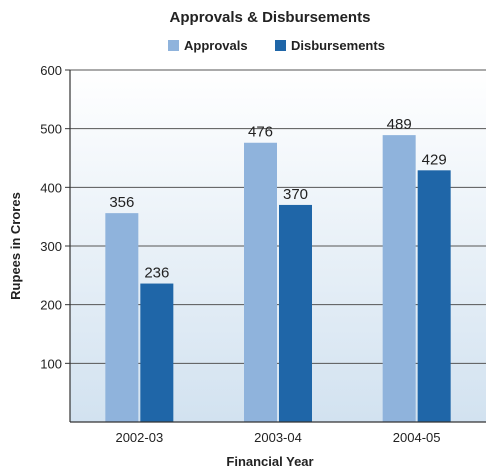 The height and width of the screenshot is (473, 497). I want to click on y-tick-label: 200, so click(51, 305).